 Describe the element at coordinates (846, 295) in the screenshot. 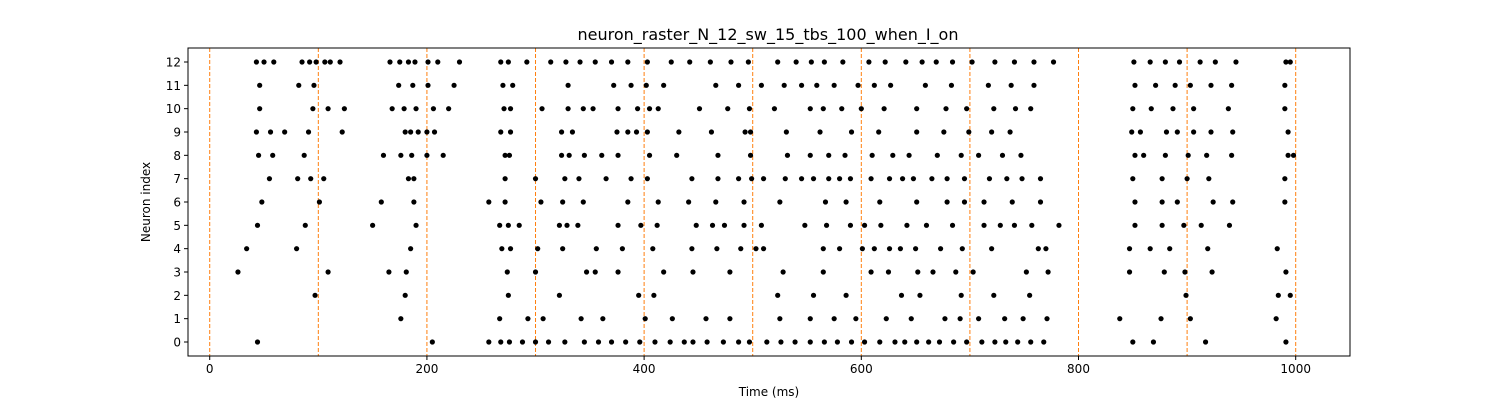

I see `spike-n2-t586` at that location.